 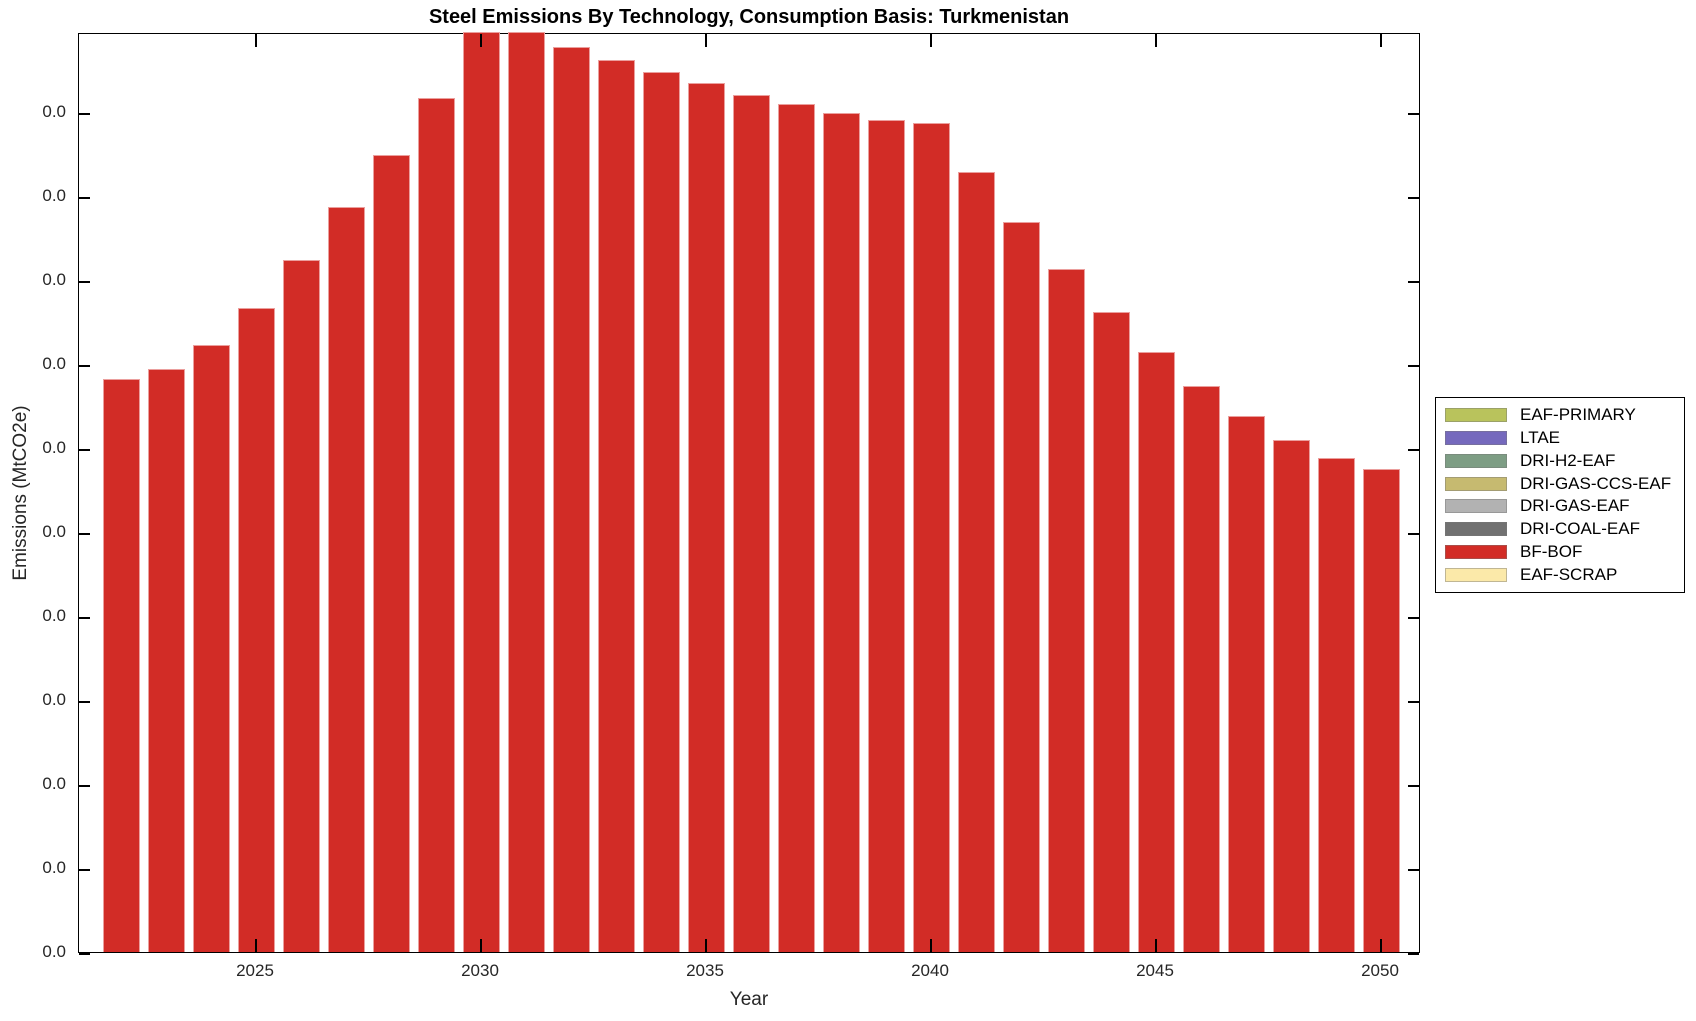 What do you see at coordinates (1336, 705) in the screenshot?
I see `bar-2049` at bounding box center [1336, 705].